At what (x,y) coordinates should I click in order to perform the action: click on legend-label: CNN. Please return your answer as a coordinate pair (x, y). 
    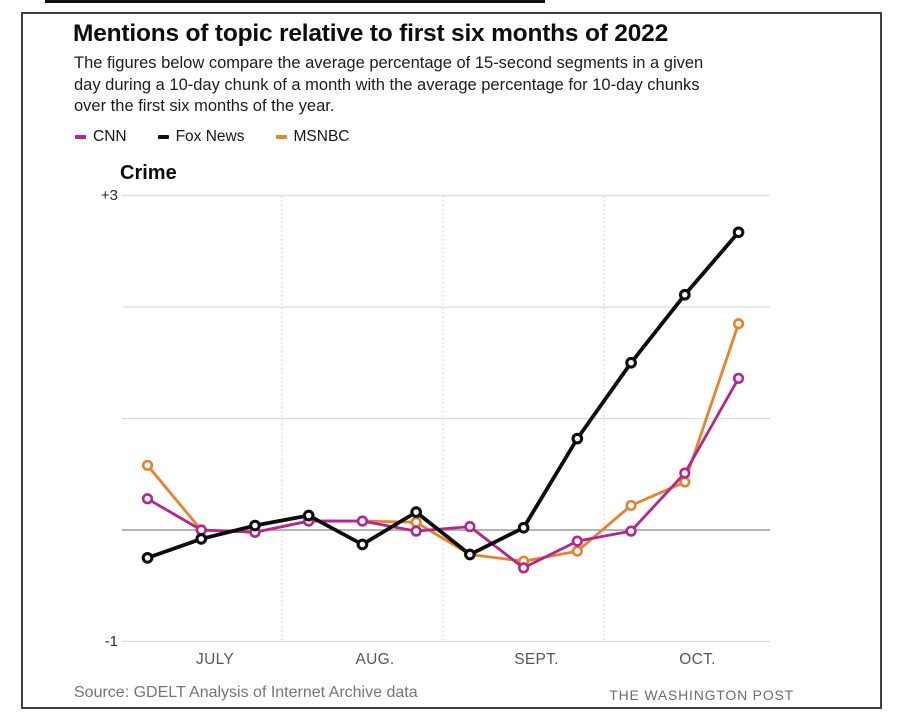
    Looking at the image, I should click on (110, 136).